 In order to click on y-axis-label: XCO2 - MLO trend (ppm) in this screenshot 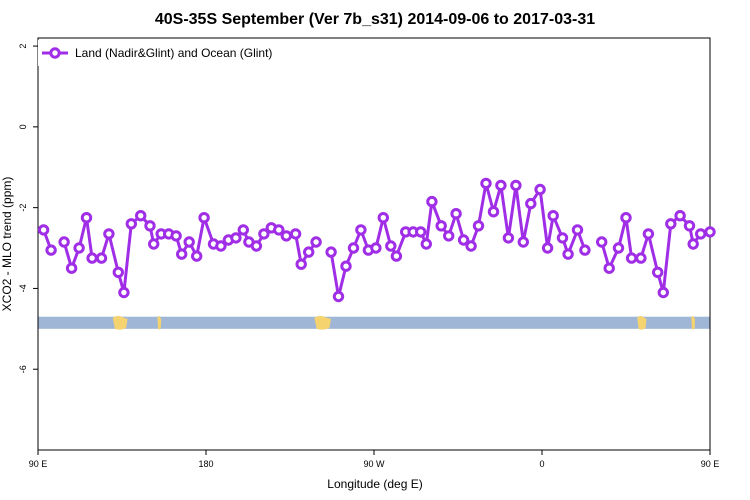, I will do `click(7, 244)`.